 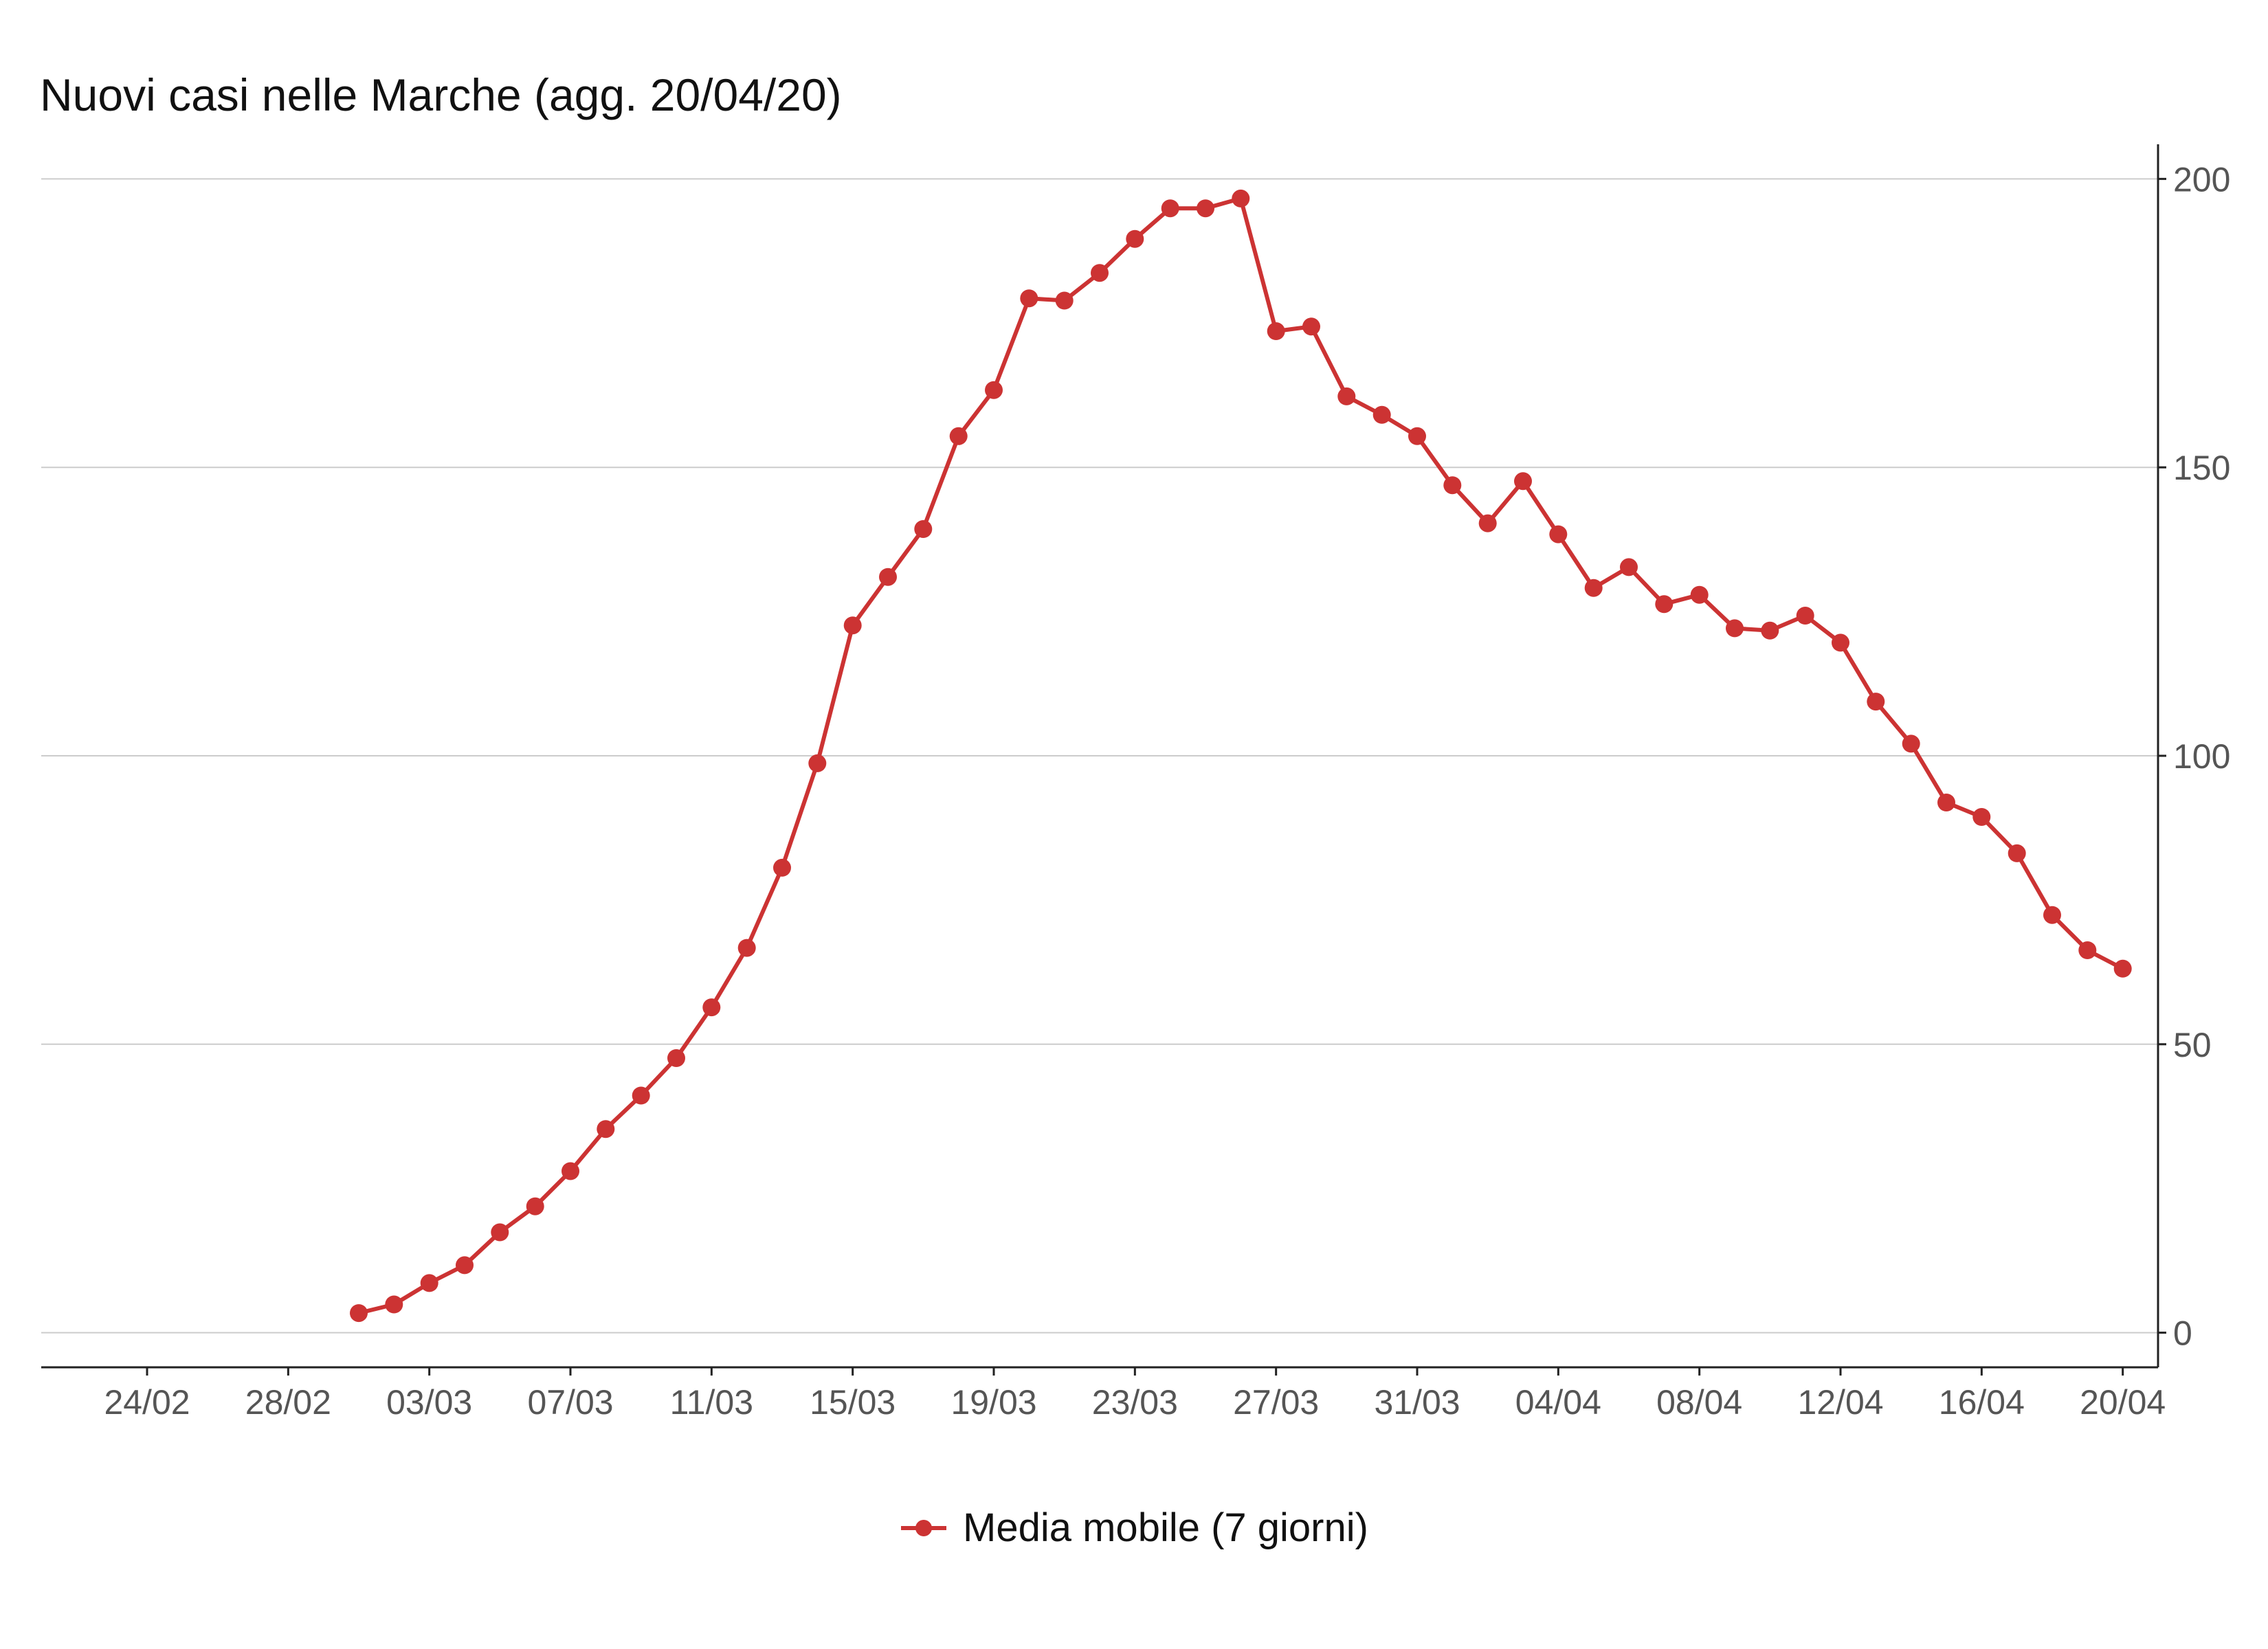 I want to click on x-tick-label: 27/03, so click(x=1276, y=1402).